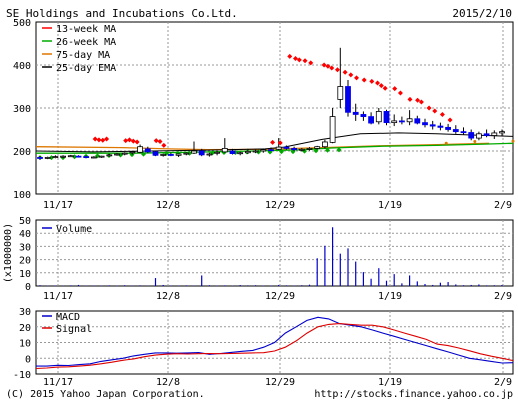  What do you see at coordinates (74, 229) in the screenshot?
I see `legend-label: Volume` at bounding box center [74, 229].